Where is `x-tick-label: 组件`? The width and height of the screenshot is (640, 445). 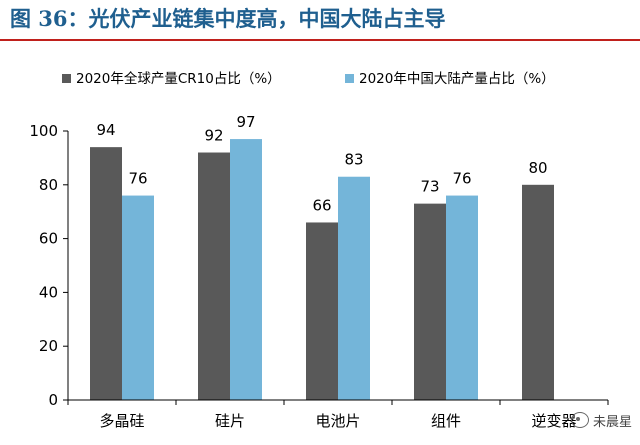 x-tick-label: 组件 is located at coordinates (446, 421).